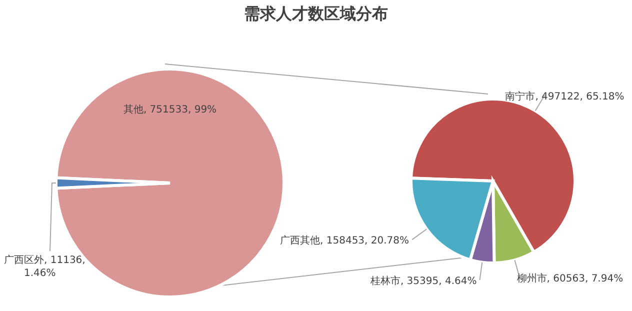 The image size is (632, 311). Describe the element at coordinates (316, 14) in the screenshot. I see `text: 需求人才数区域分布` at that location.